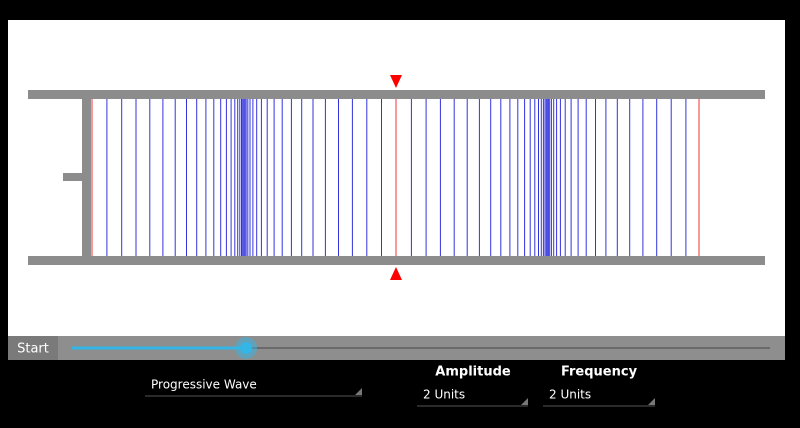  Describe the element at coordinates (444, 395) in the screenshot. I see `amplitude-value: 2 Units` at that location.